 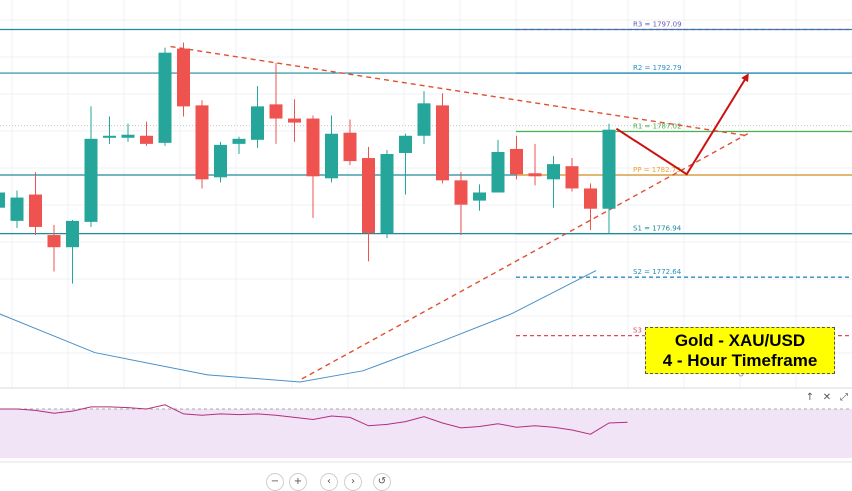 What do you see at coordinates (459, 91) in the screenshot?
I see `resistance-trendline` at bounding box center [459, 91].